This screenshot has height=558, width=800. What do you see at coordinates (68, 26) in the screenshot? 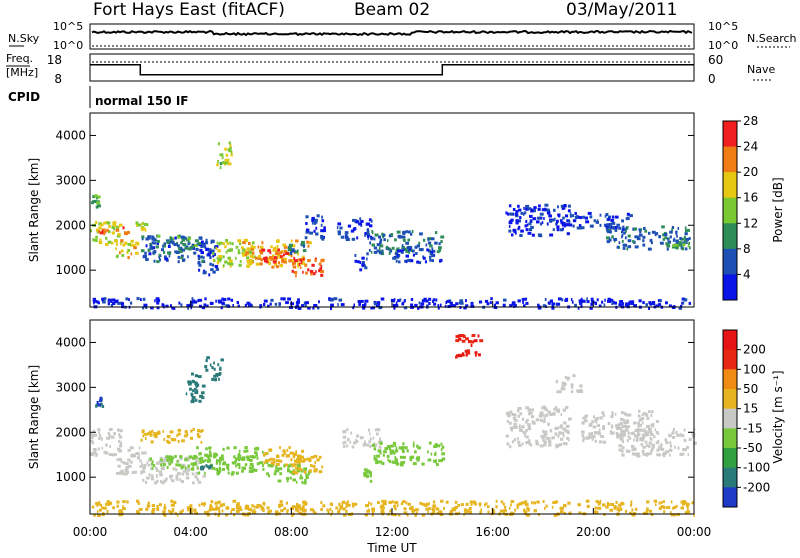
I see `nsky-tick-top: 10^5` at bounding box center [68, 26].